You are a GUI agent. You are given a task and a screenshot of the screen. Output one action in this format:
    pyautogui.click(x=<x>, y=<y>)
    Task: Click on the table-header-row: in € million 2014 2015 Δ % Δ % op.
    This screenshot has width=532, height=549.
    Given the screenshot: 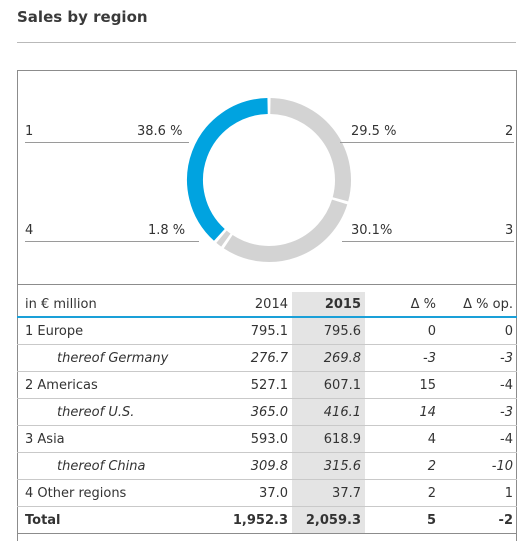 What is the action you would take?
    pyautogui.click(x=267, y=305)
    